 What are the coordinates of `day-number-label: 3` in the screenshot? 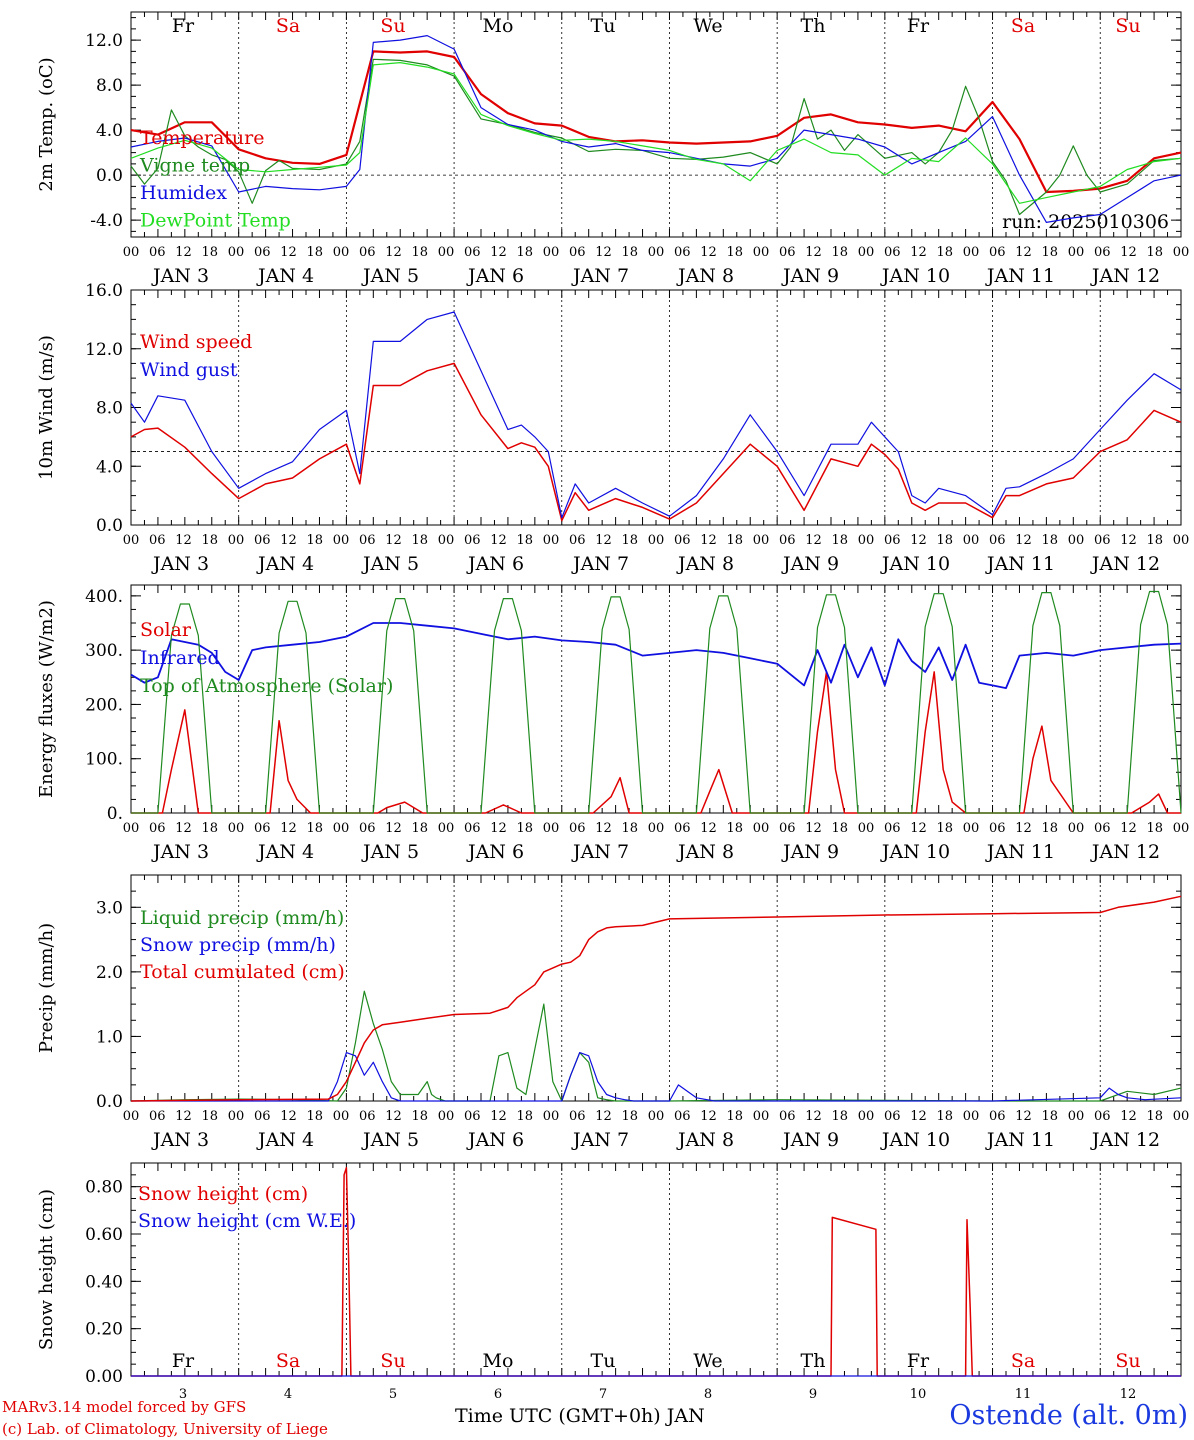 It's located at (183, 1394).